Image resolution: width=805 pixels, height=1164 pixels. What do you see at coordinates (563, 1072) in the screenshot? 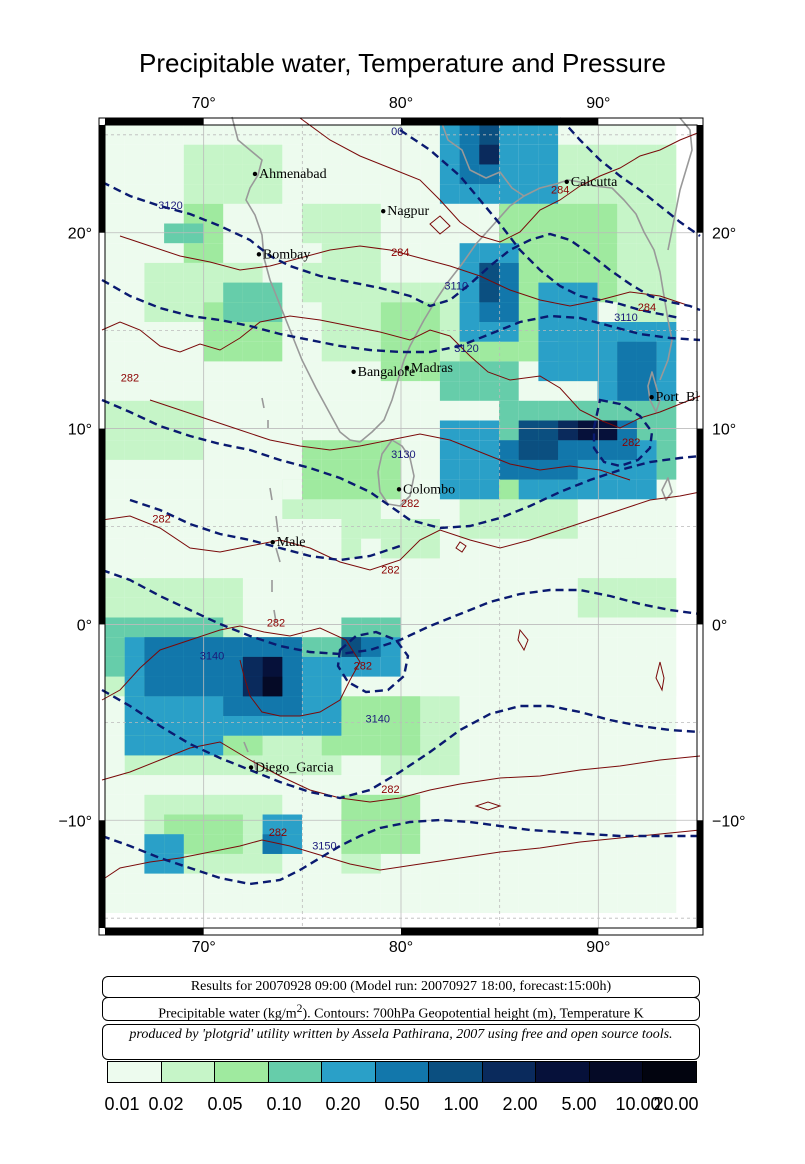
I see `colorbar-swatch` at bounding box center [563, 1072].